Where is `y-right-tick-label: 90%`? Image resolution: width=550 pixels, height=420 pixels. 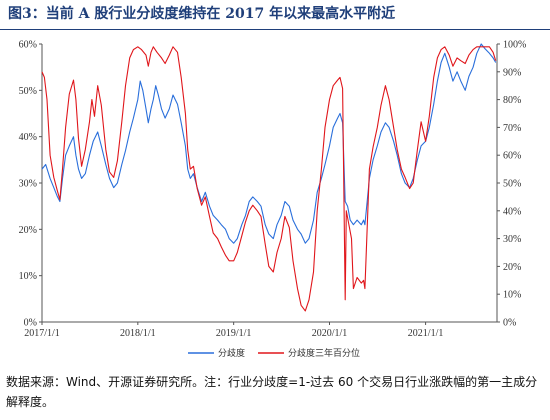 y-right-tick-label: 90% is located at coordinates (512, 72).